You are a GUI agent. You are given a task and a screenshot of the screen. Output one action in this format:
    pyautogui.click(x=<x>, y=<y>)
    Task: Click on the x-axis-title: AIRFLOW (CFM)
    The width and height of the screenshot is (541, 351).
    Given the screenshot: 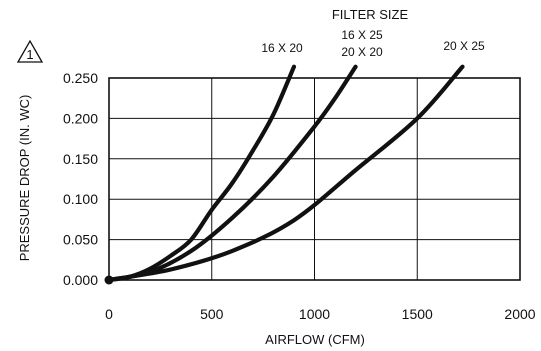 What is the action you would take?
    pyautogui.click(x=315, y=339)
    